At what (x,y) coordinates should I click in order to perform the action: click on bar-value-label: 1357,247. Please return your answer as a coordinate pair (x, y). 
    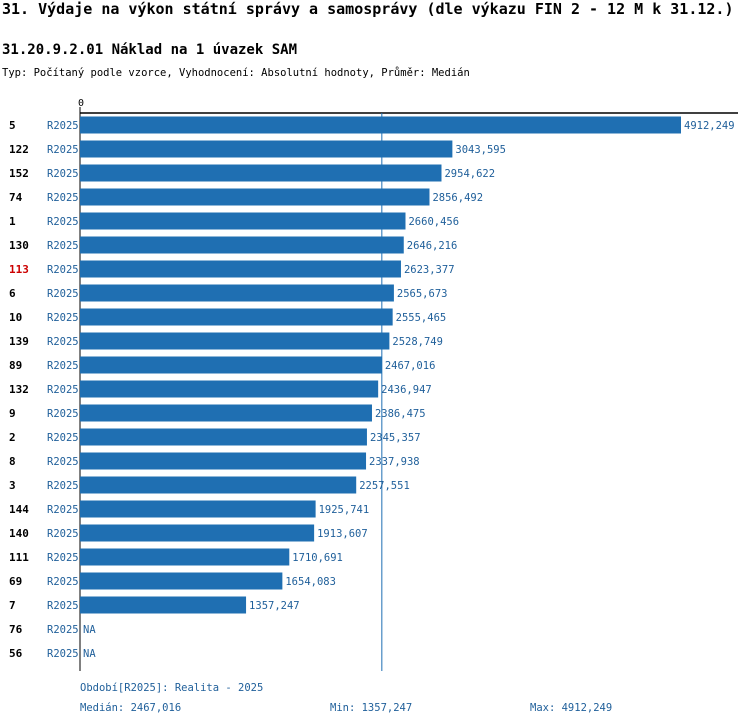
    Looking at the image, I should click on (274, 606).